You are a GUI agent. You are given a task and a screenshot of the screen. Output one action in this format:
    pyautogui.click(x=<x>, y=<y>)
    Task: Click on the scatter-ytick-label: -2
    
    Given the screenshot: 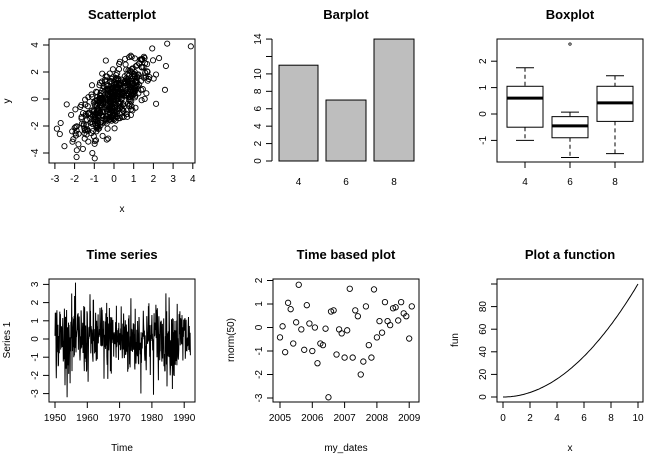 What is the action you would take?
    pyautogui.click(x=35, y=125)
    